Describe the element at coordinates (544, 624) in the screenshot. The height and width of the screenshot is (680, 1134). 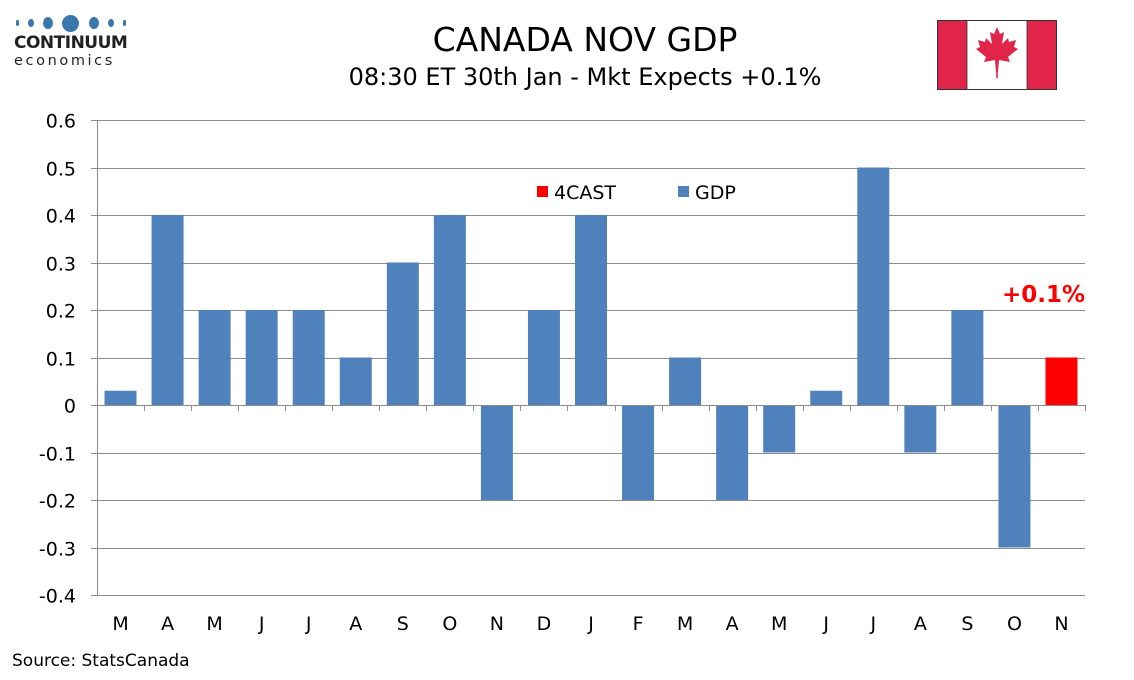
I see `x-tick-label: D` at that location.